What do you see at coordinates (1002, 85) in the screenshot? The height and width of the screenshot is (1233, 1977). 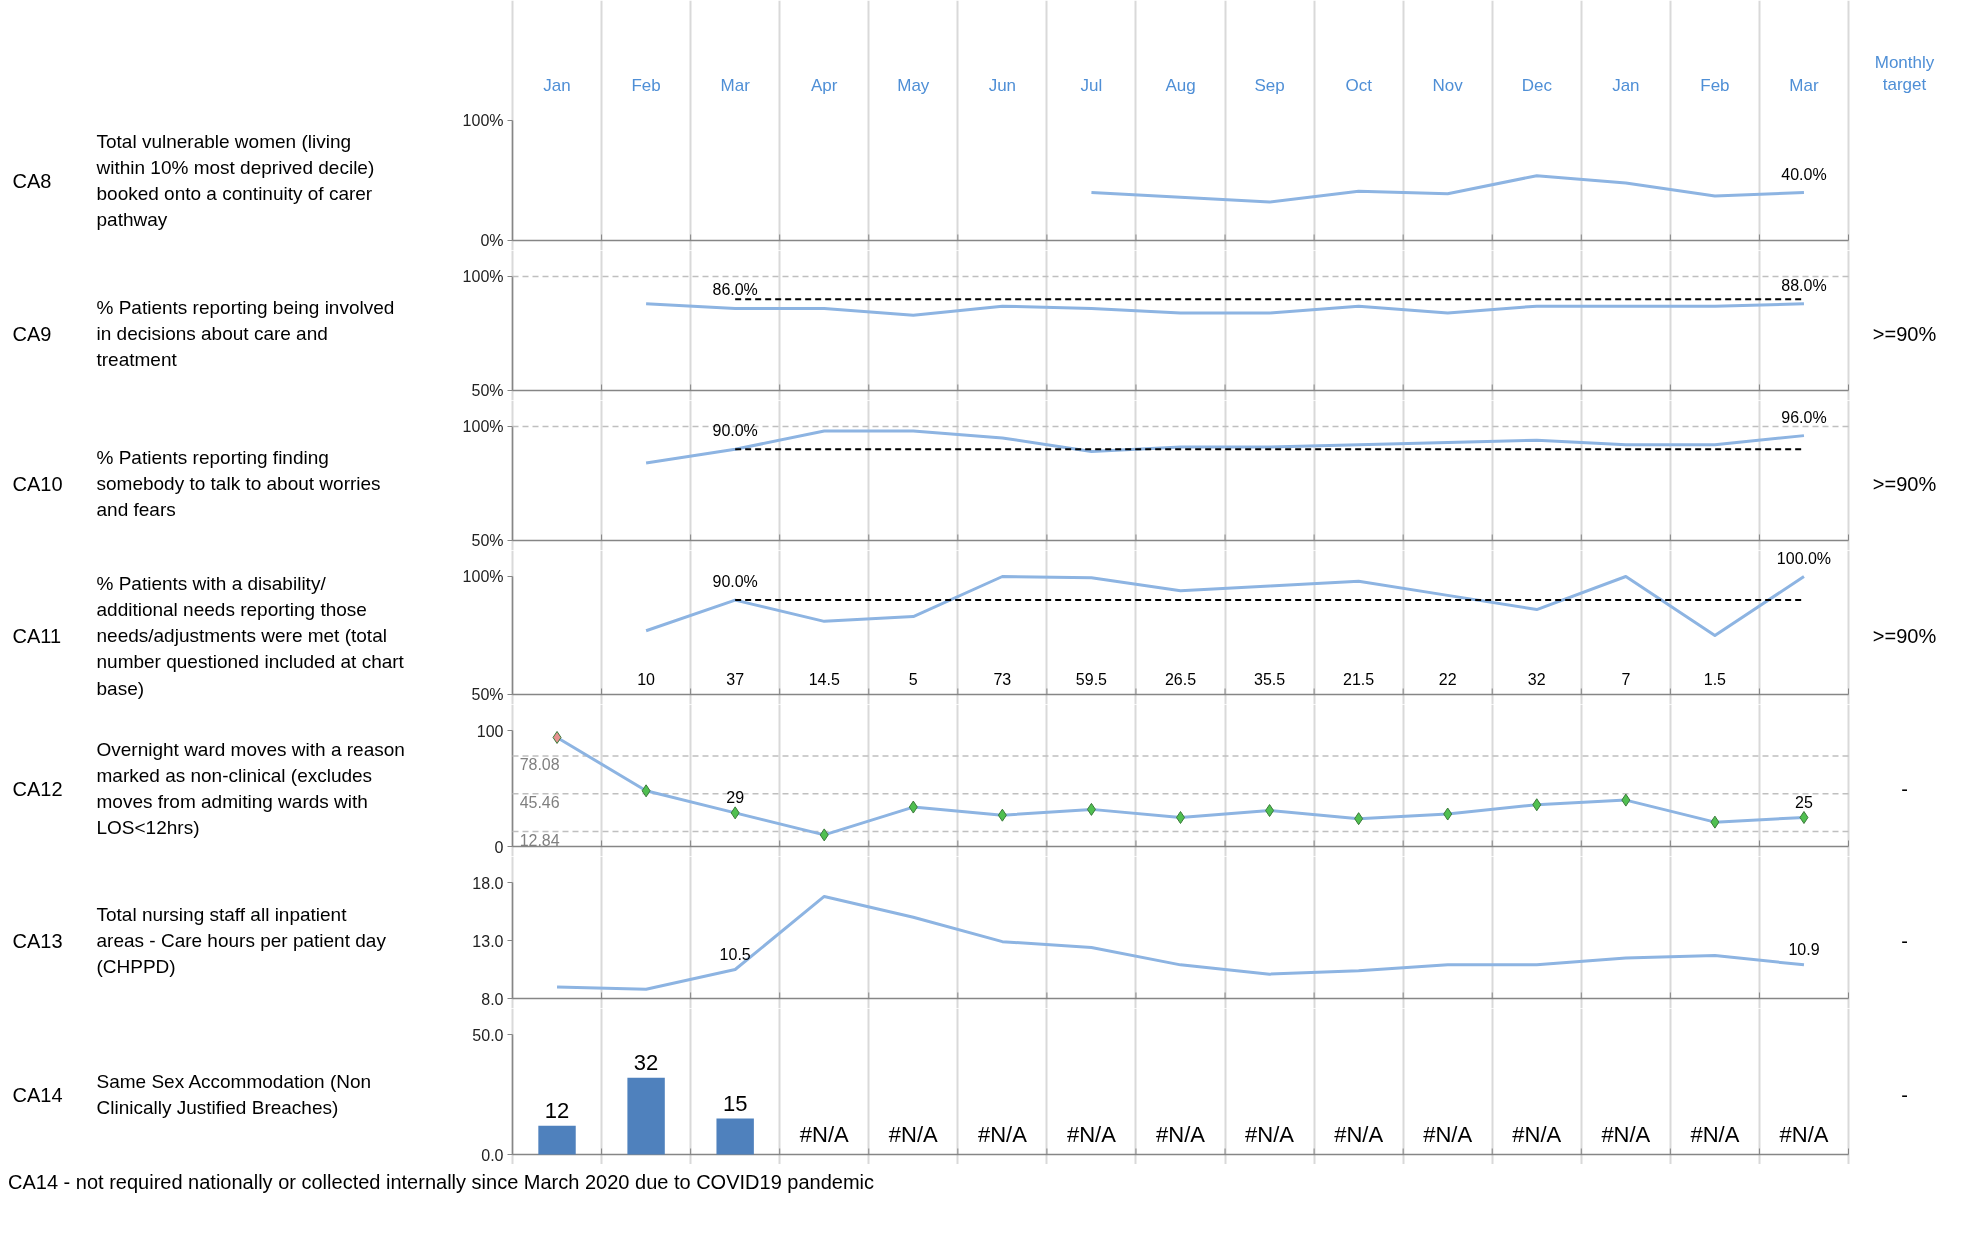 I see `x-tick-label: Jun` at bounding box center [1002, 85].